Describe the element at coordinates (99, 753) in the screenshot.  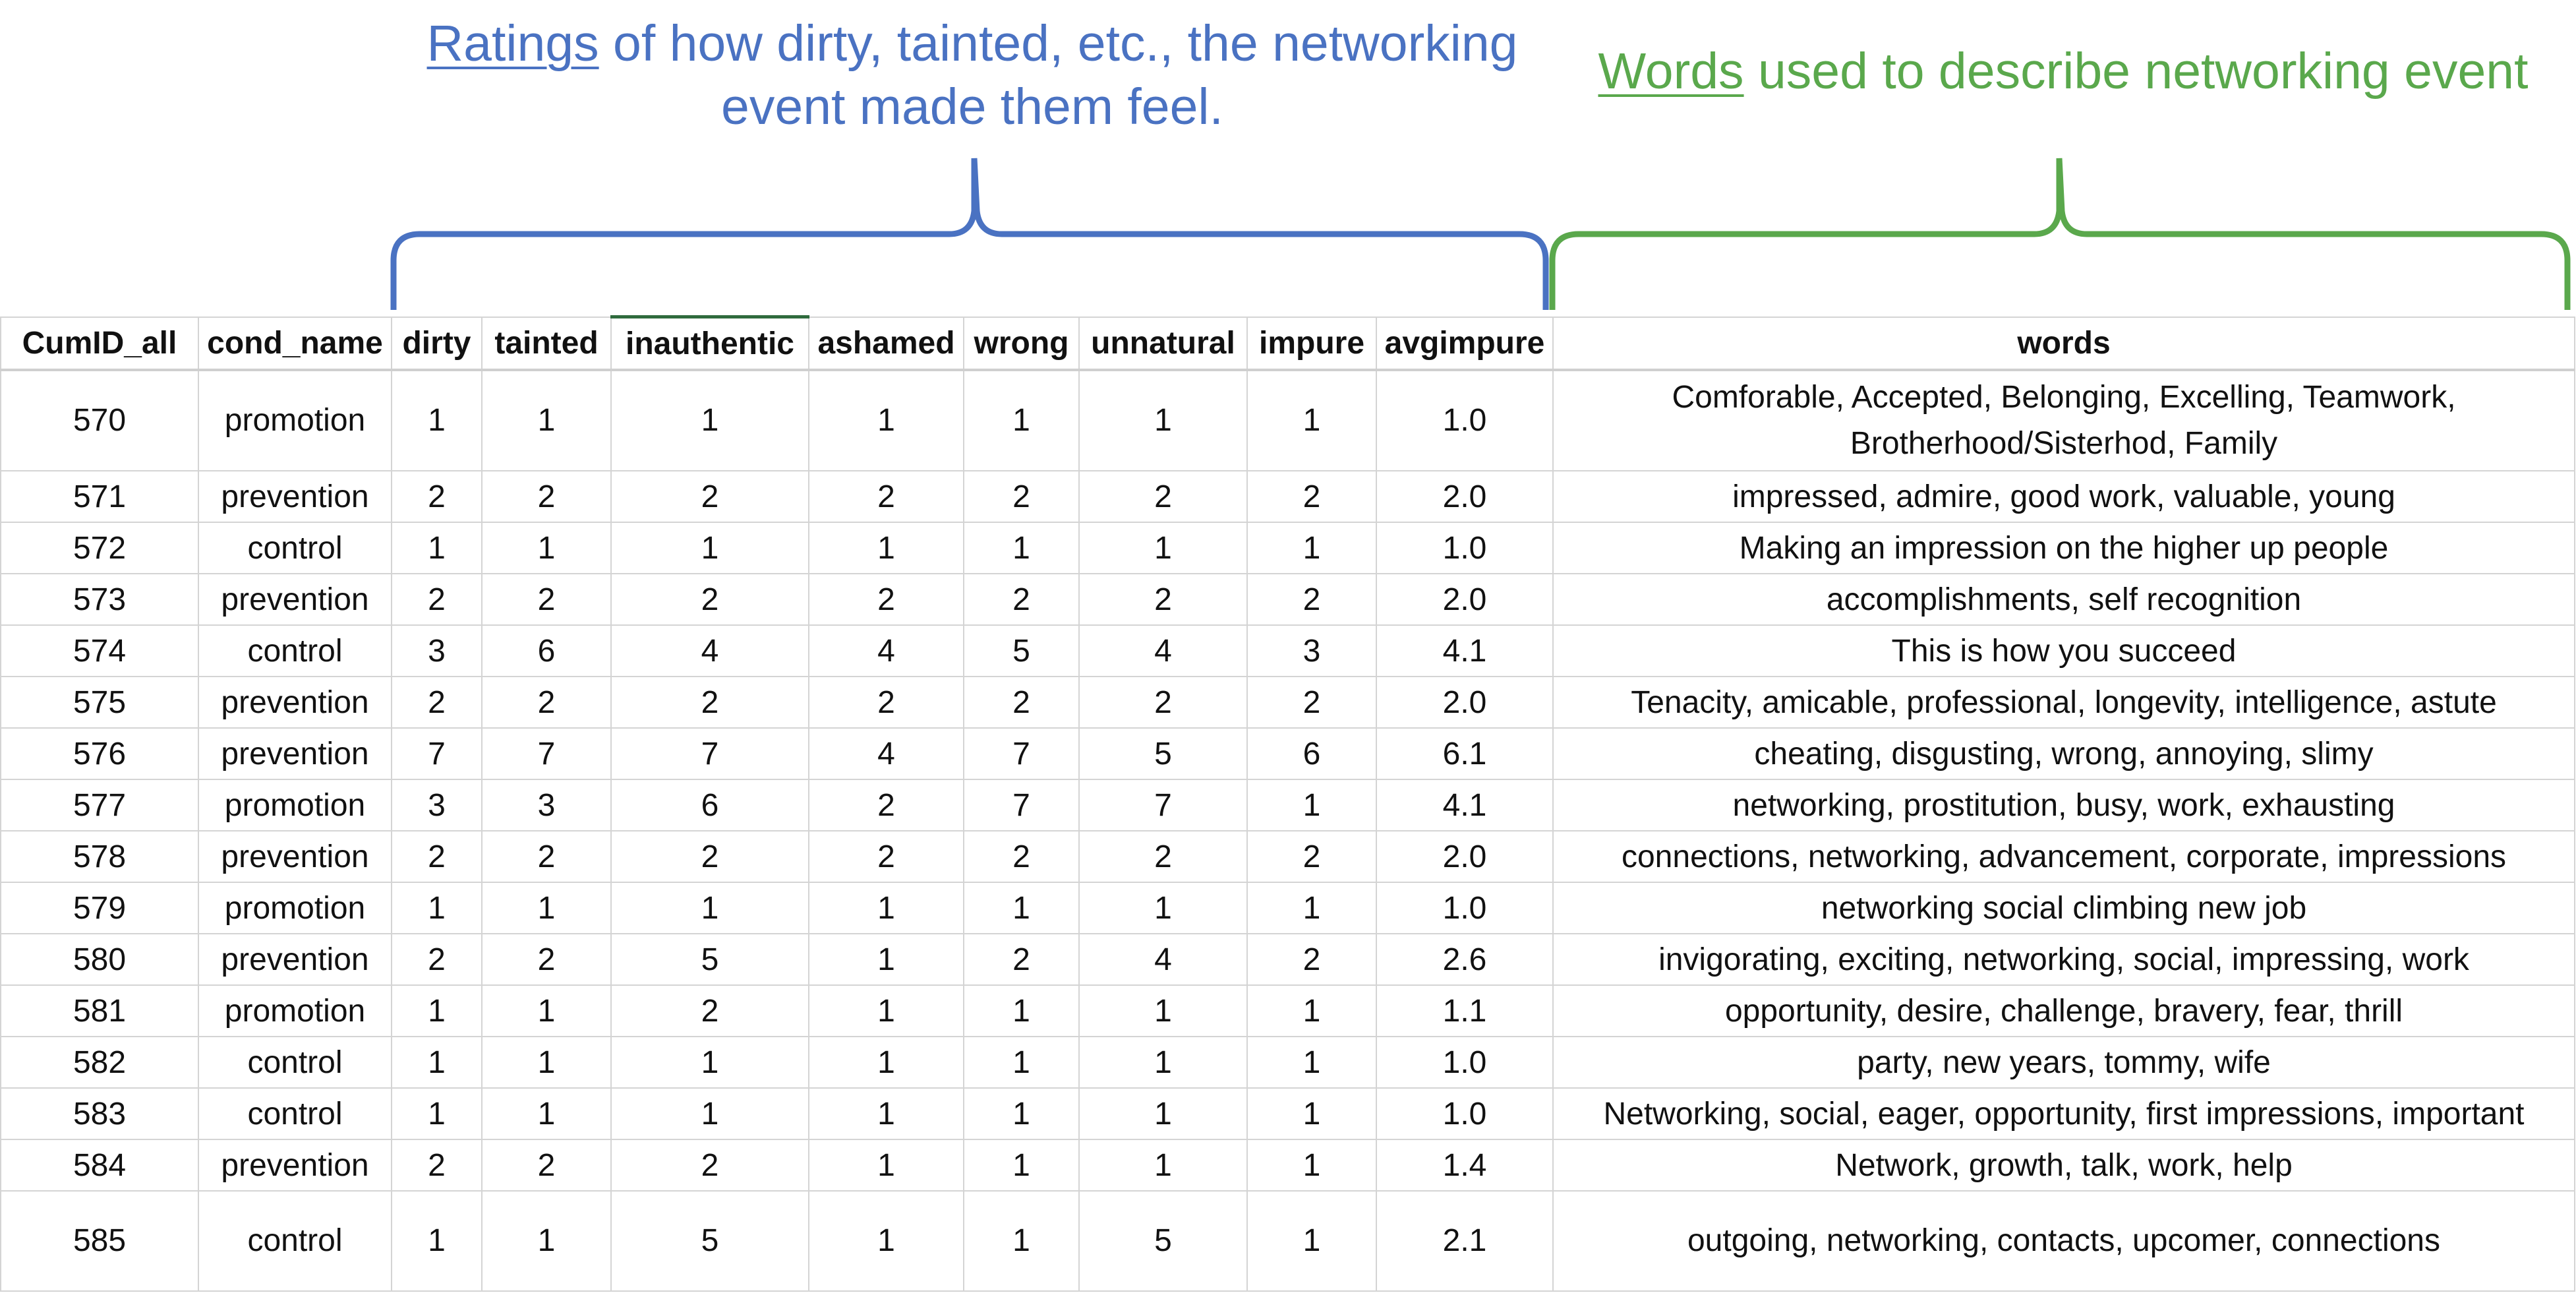
I see `cell-cumid: 576` at that location.